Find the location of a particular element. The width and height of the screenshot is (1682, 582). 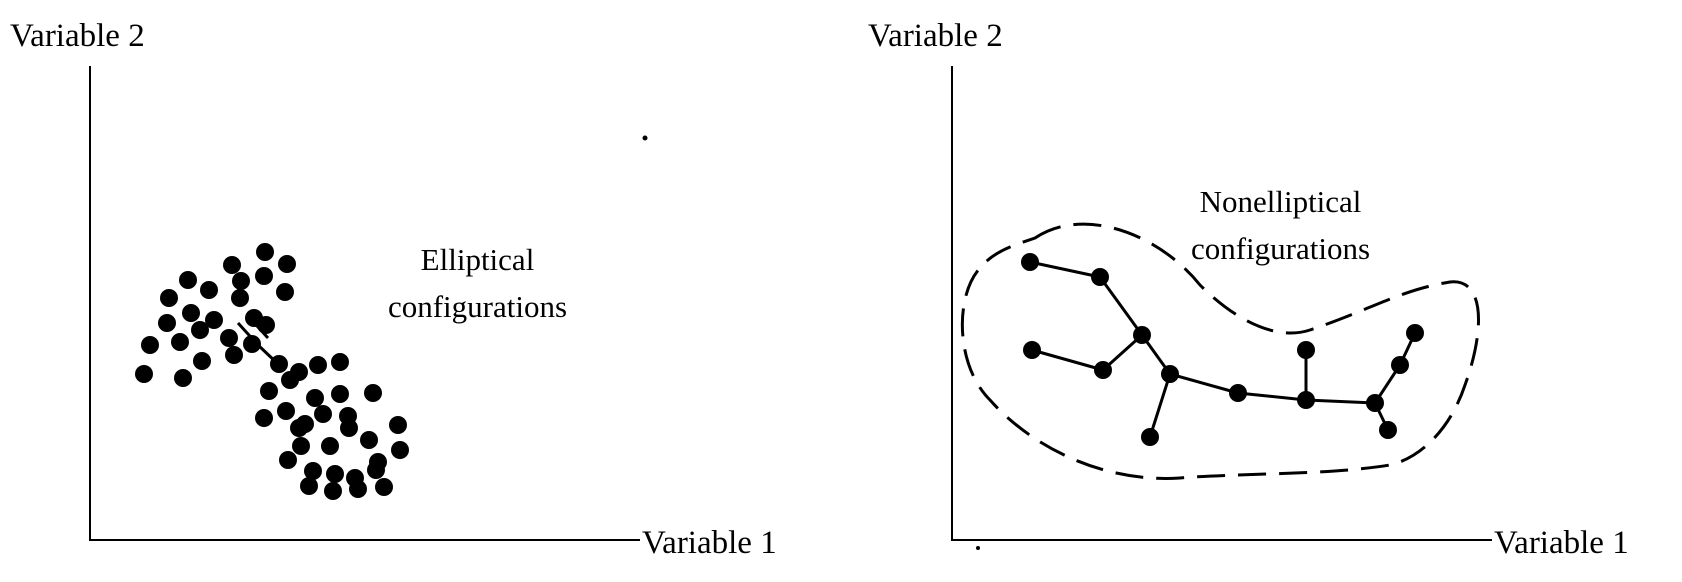

nonelliptical-caption: Nonelliptical configurations is located at coordinates (1280, 225).